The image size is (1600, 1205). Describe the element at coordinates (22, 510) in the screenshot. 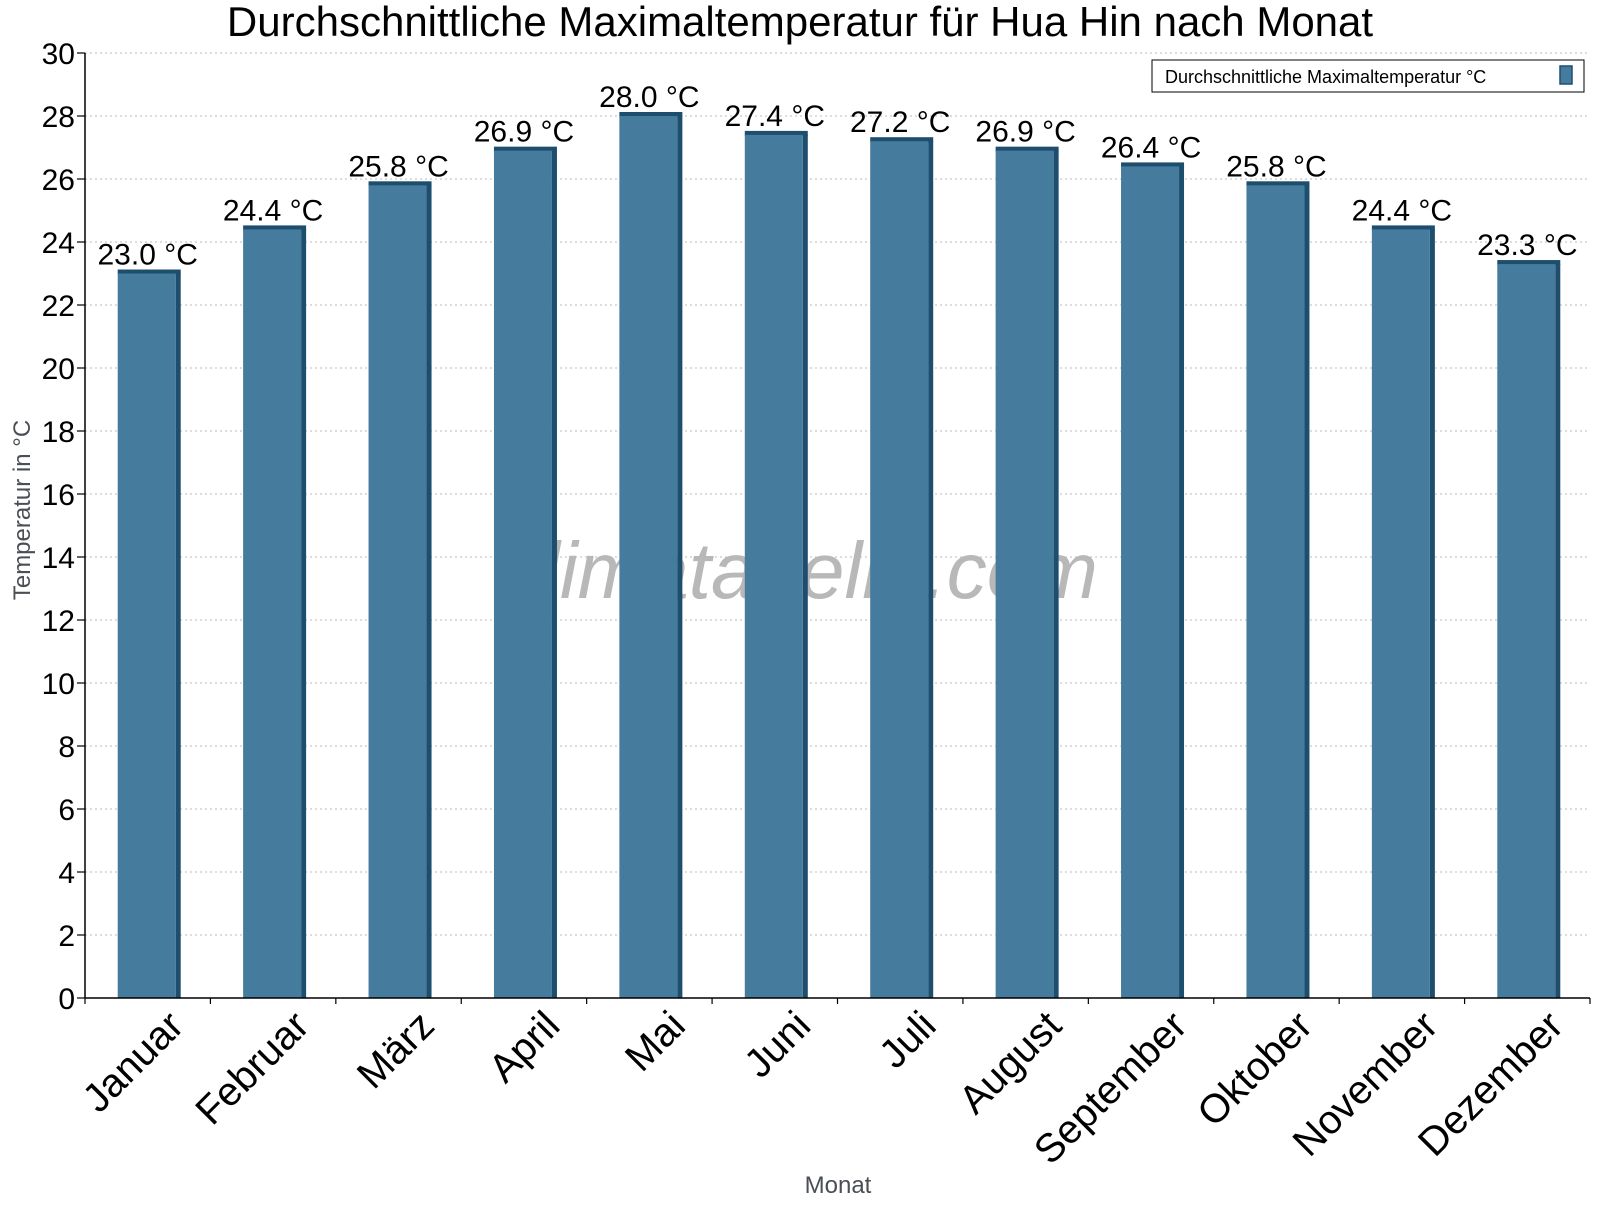

I see `y-axis-title: Temperatur in °C` at that location.